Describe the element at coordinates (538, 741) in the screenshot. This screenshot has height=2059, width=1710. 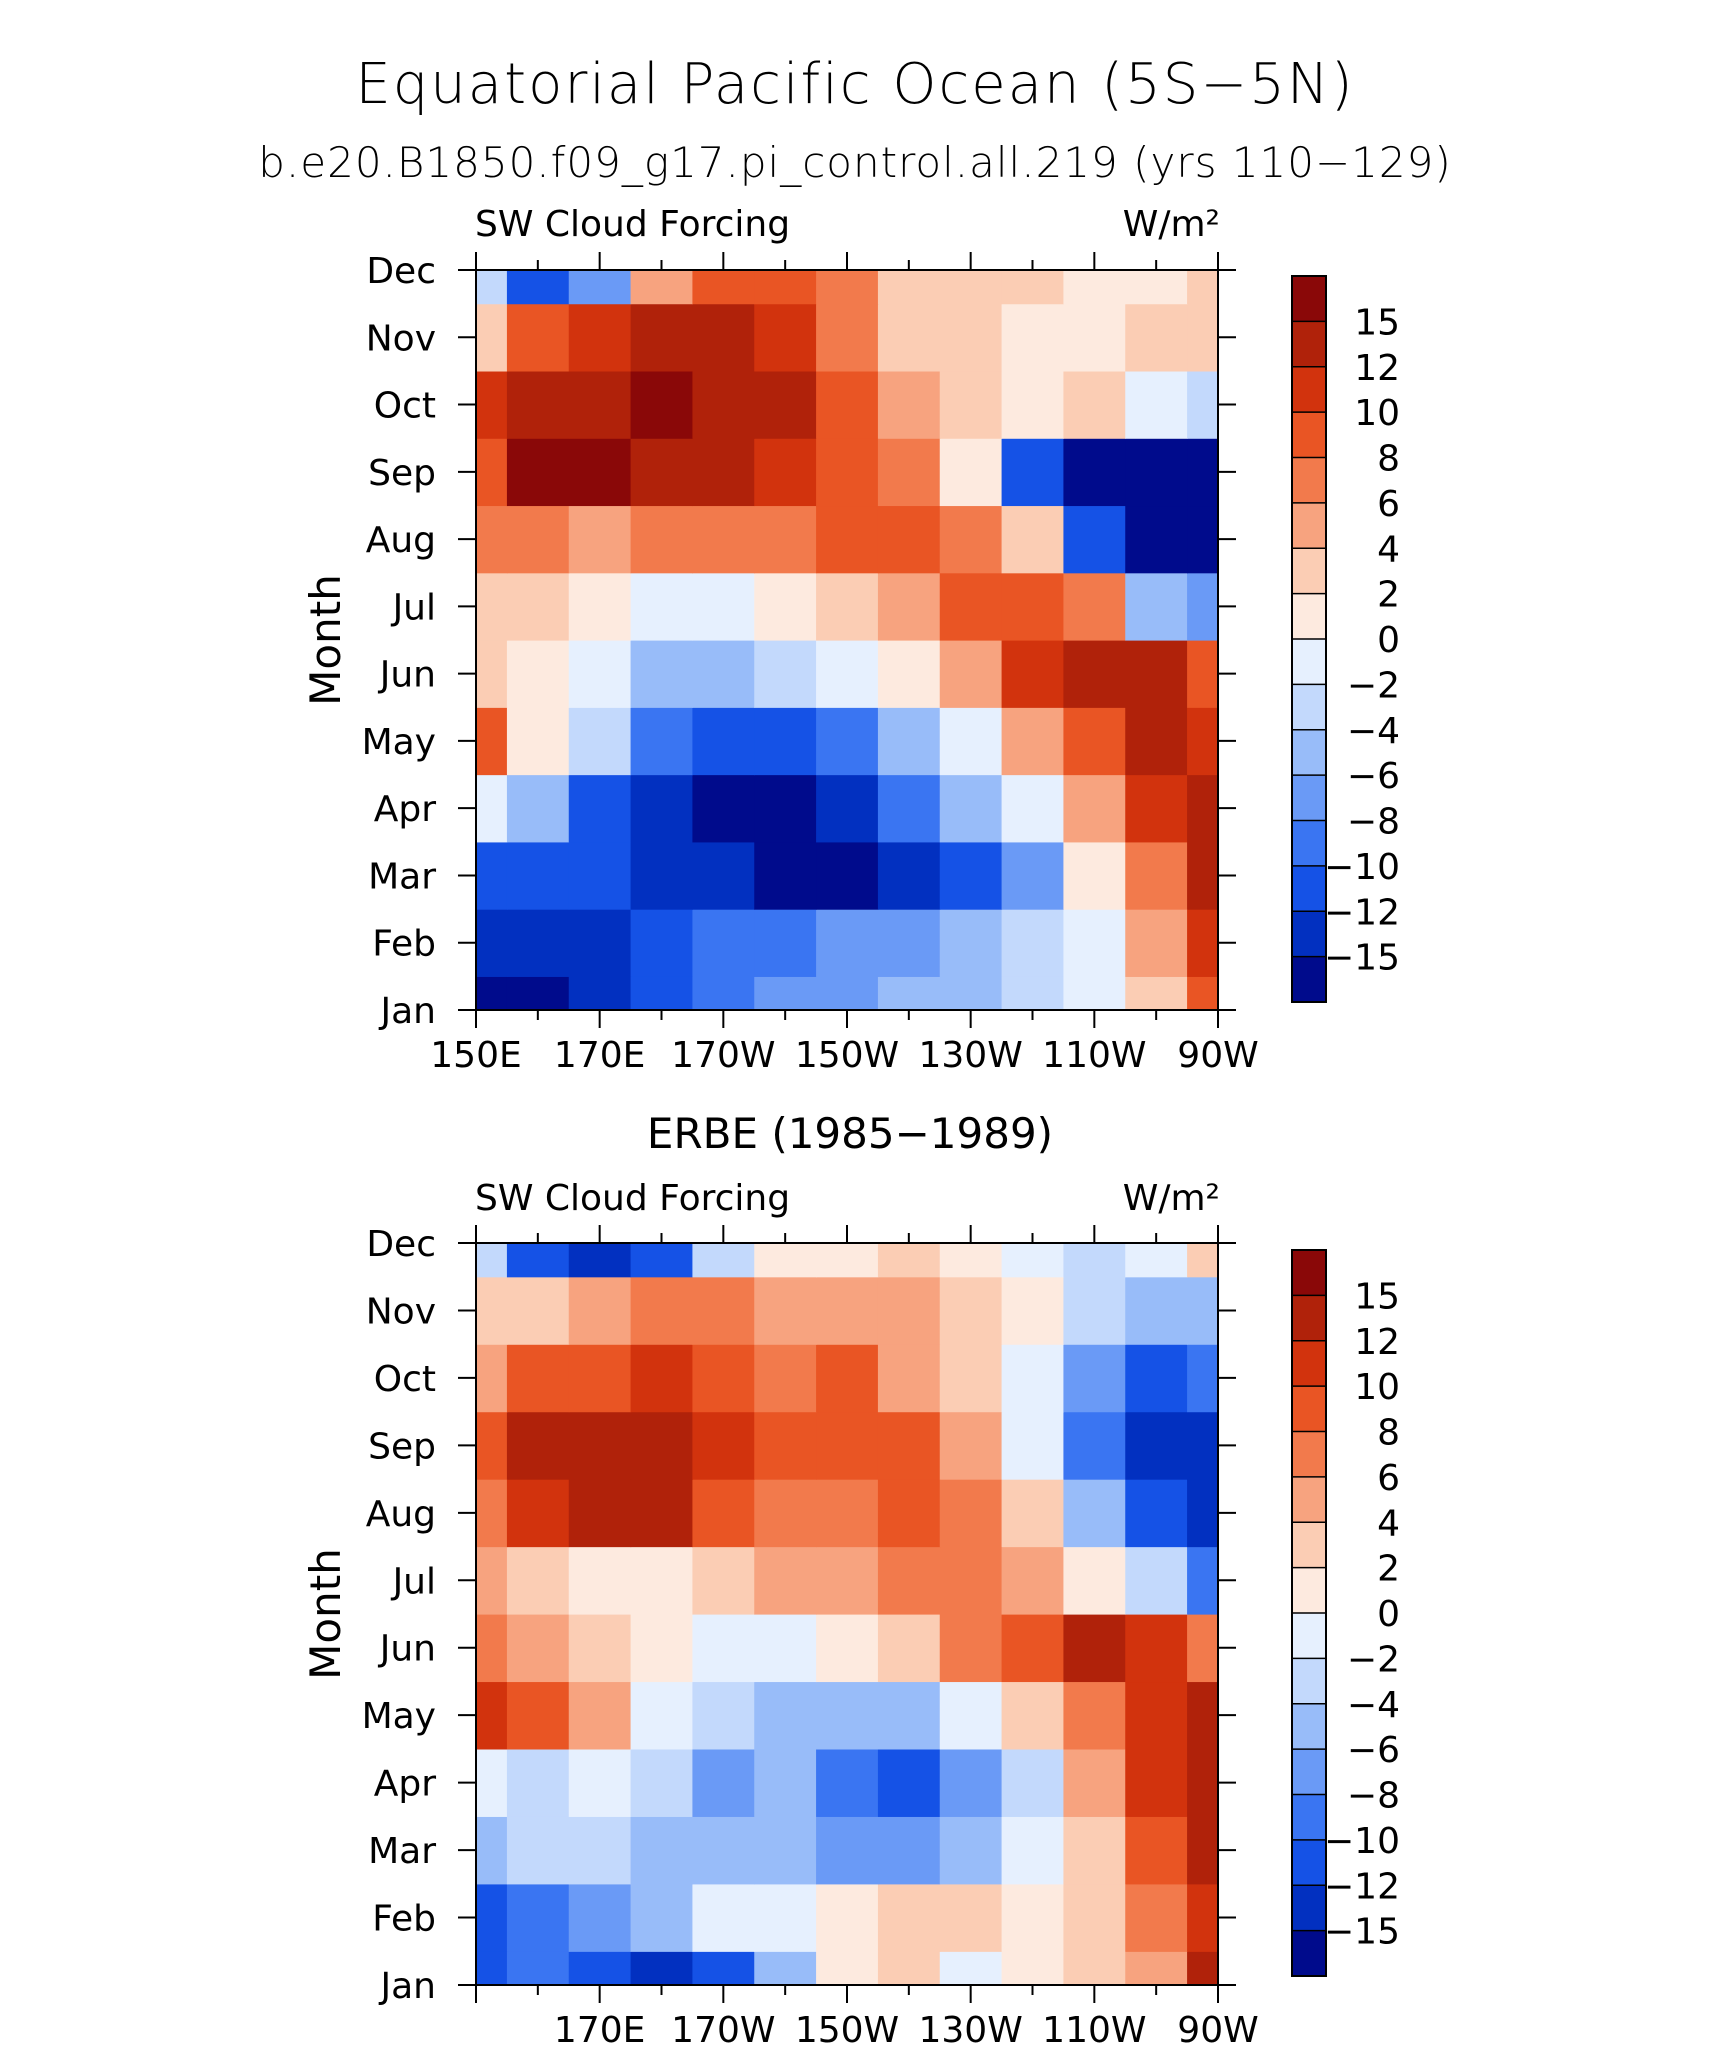
I see `cell-May-160E` at that location.